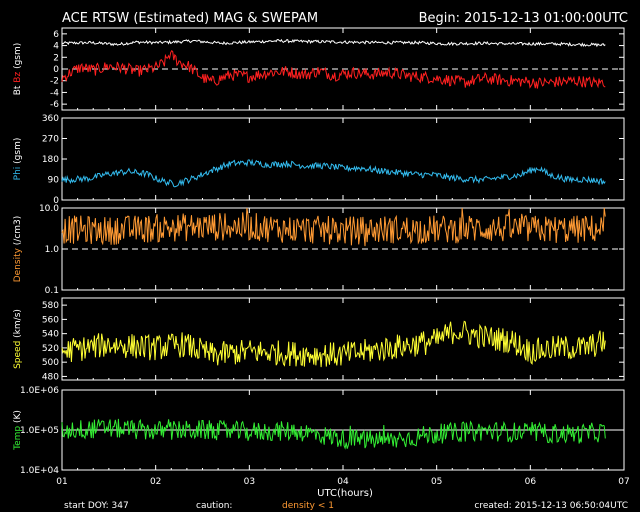 The height and width of the screenshot is (512, 640). Describe the element at coordinates (623, 482) in the screenshot. I see `x-tick-label: 07` at that location.